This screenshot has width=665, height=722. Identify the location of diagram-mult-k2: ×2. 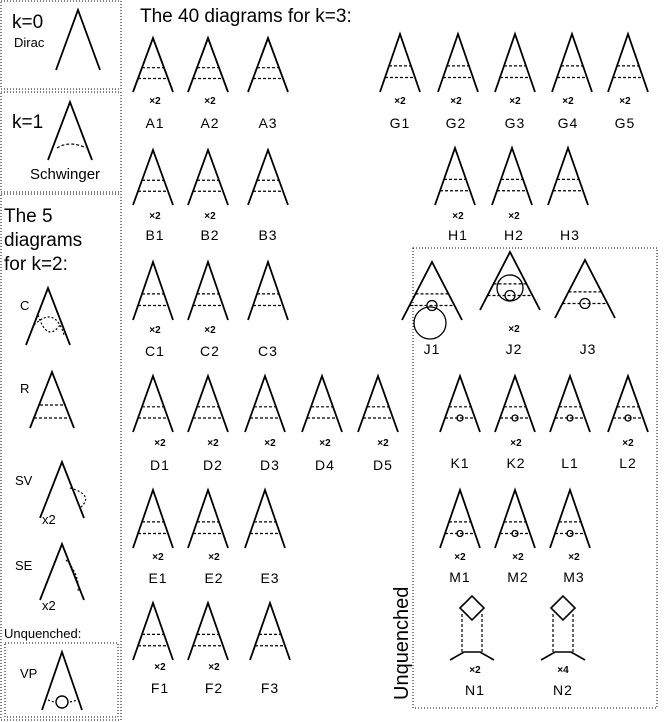
(516, 443).